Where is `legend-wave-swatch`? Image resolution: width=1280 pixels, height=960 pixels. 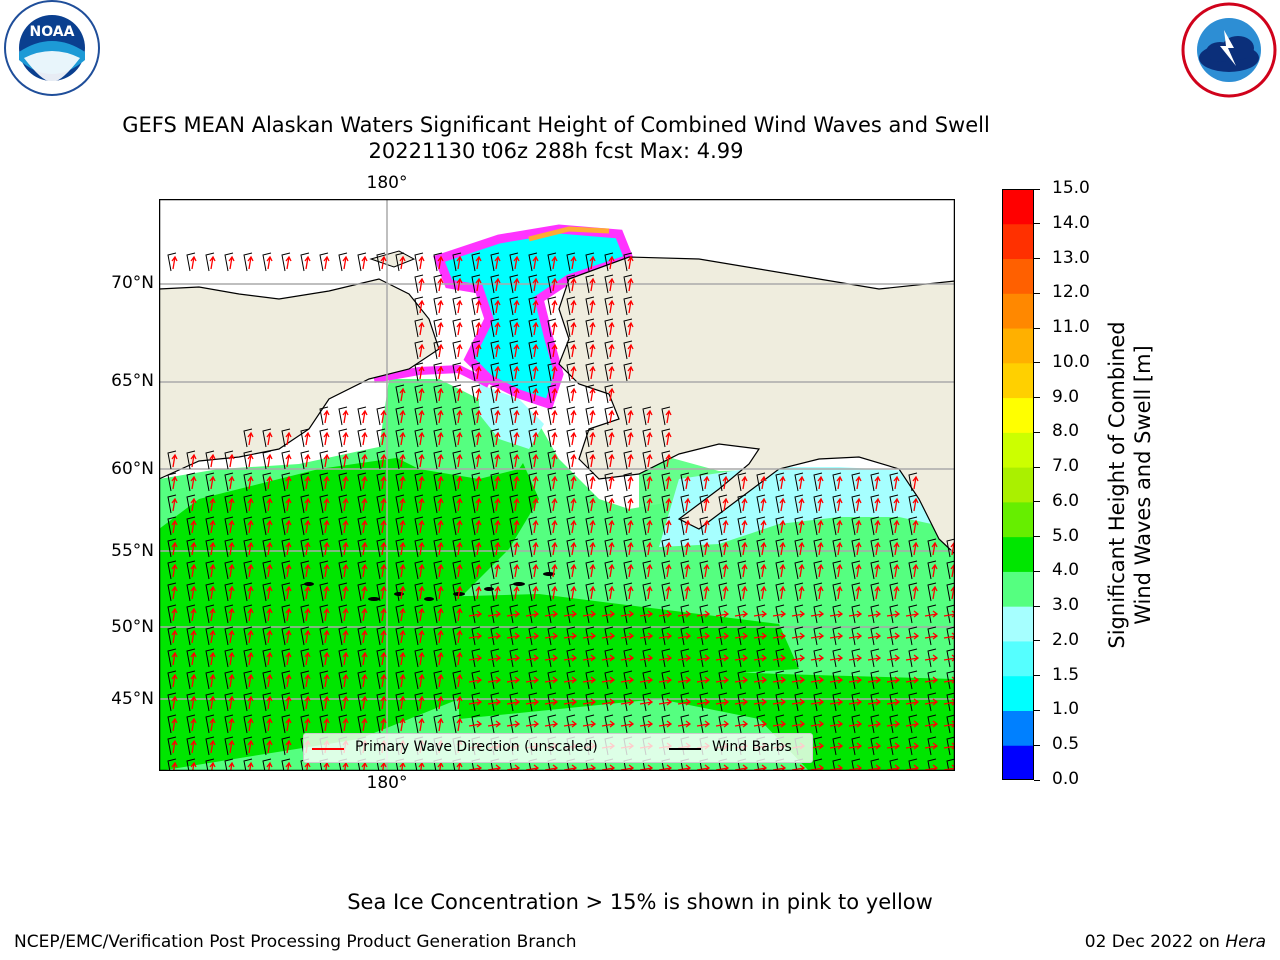
legend-wave-swatch is located at coordinates (328, 749).